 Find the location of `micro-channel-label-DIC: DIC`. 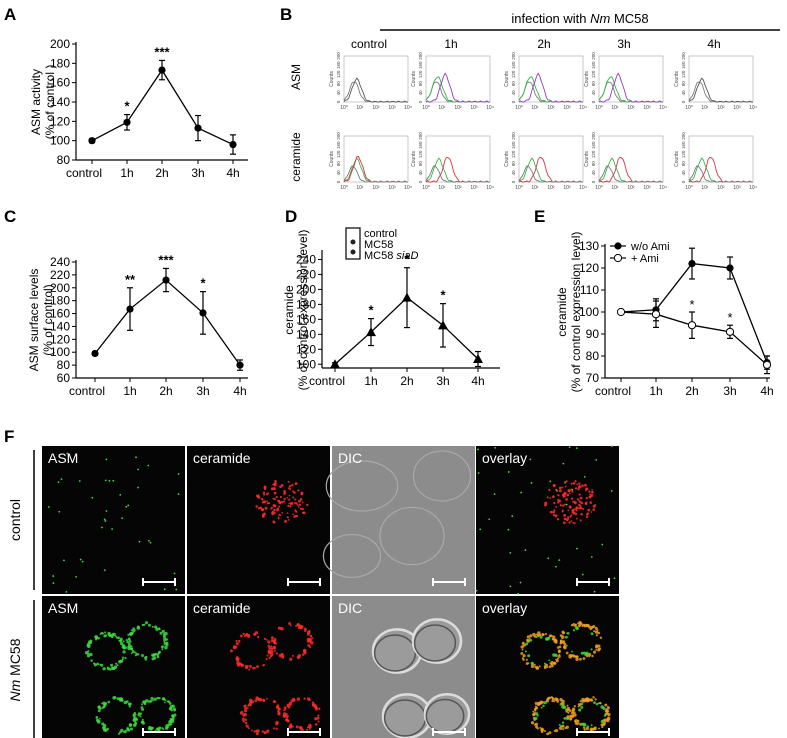

micro-channel-label-DIC: DIC is located at coordinates (350, 608).